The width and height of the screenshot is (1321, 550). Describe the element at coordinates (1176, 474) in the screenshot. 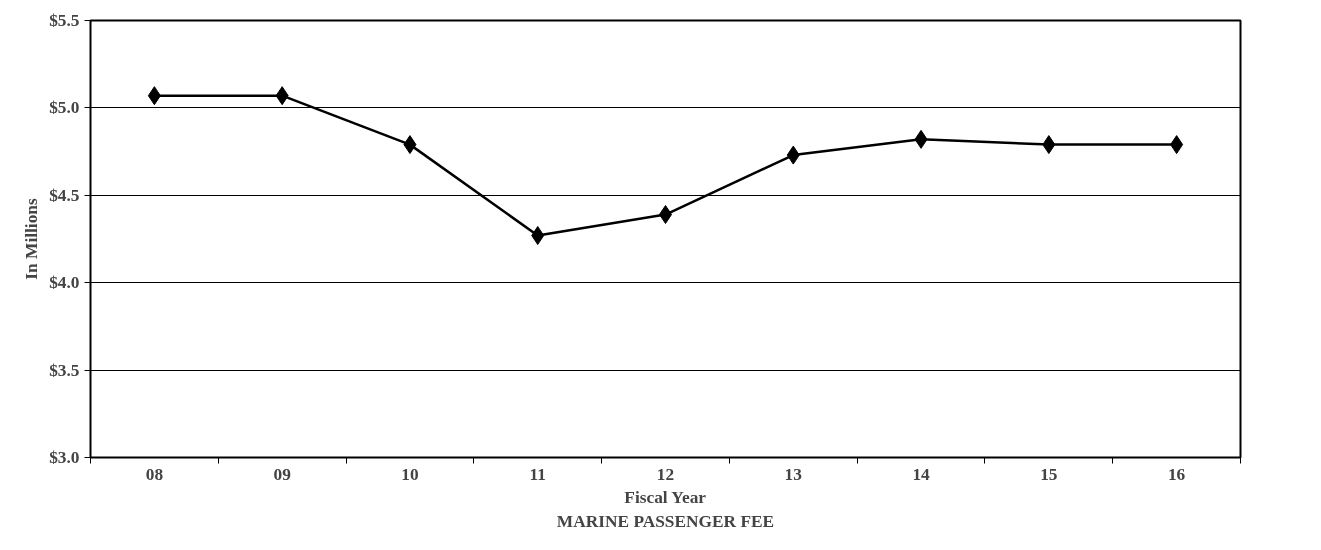

I see `x-tick-label: 16` at that location.